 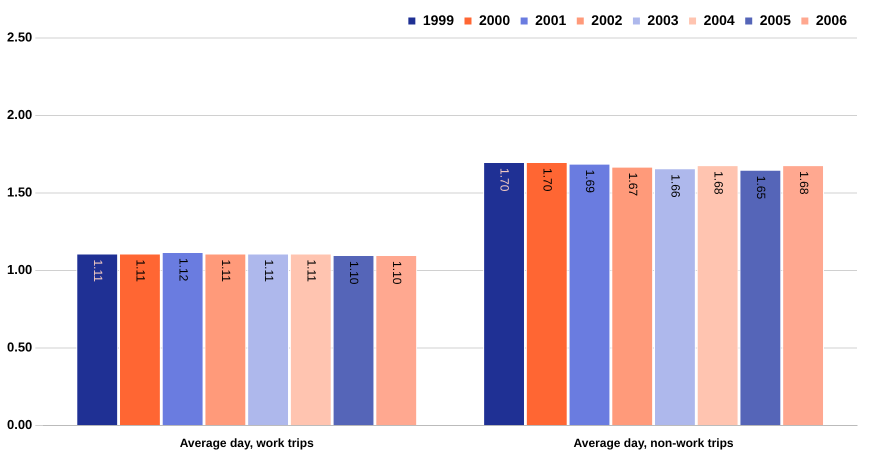 What do you see at coordinates (675, 186) in the screenshot?
I see `data-label: 1.66` at bounding box center [675, 186].